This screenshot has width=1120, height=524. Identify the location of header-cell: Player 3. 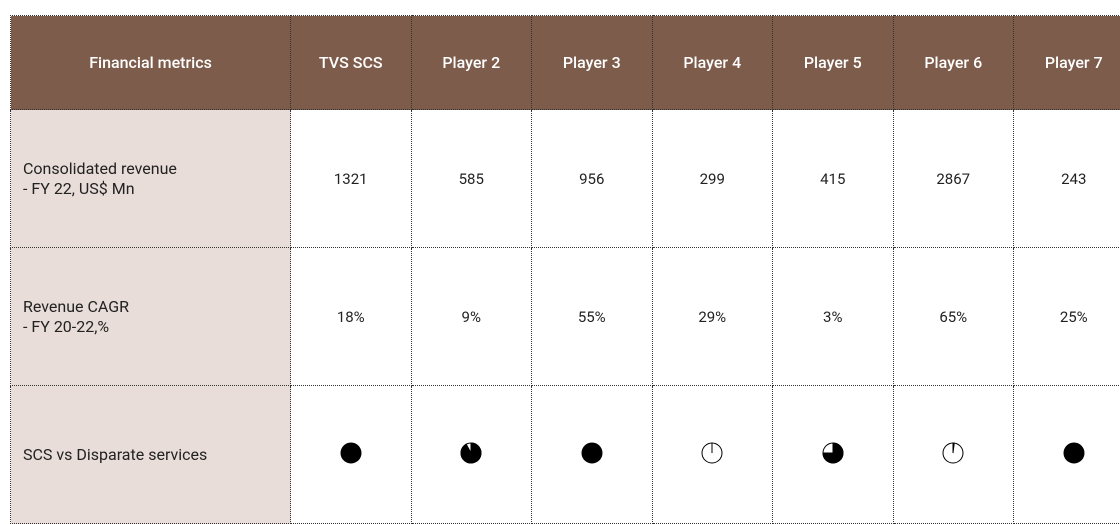
(592, 63).